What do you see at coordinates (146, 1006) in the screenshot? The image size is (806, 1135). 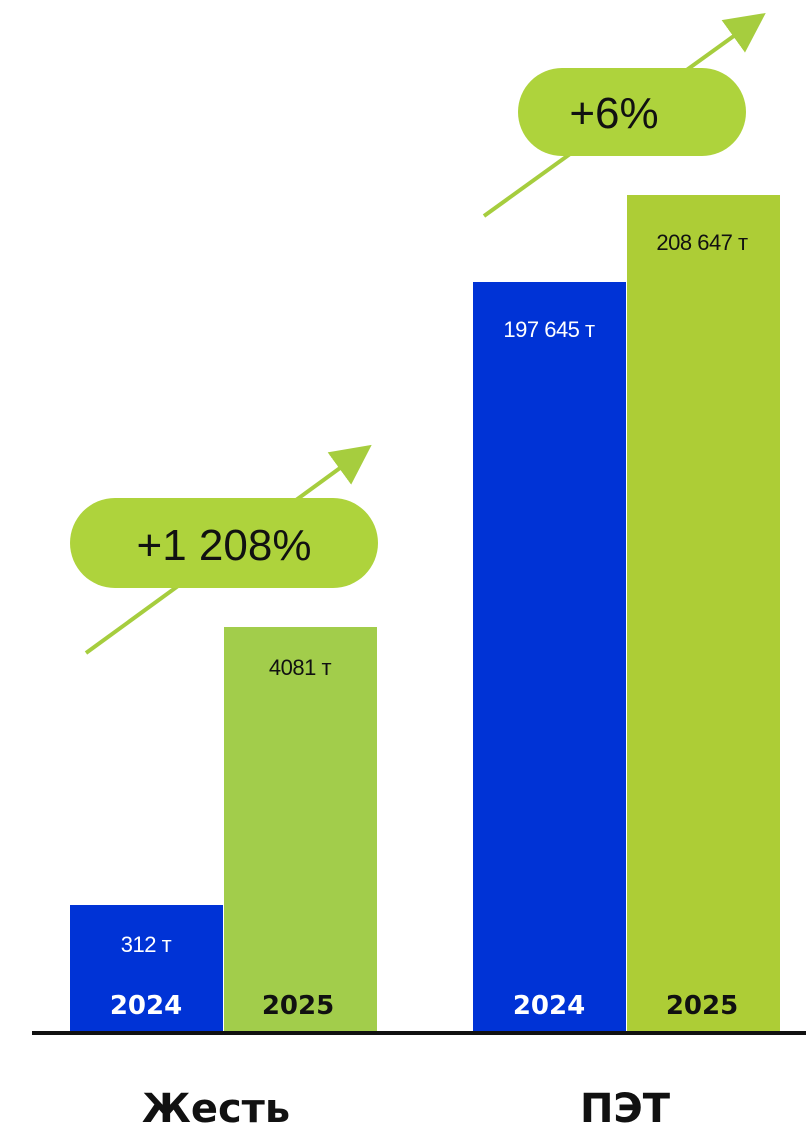 I see `year-label-jest-2024: 2024` at bounding box center [146, 1006].